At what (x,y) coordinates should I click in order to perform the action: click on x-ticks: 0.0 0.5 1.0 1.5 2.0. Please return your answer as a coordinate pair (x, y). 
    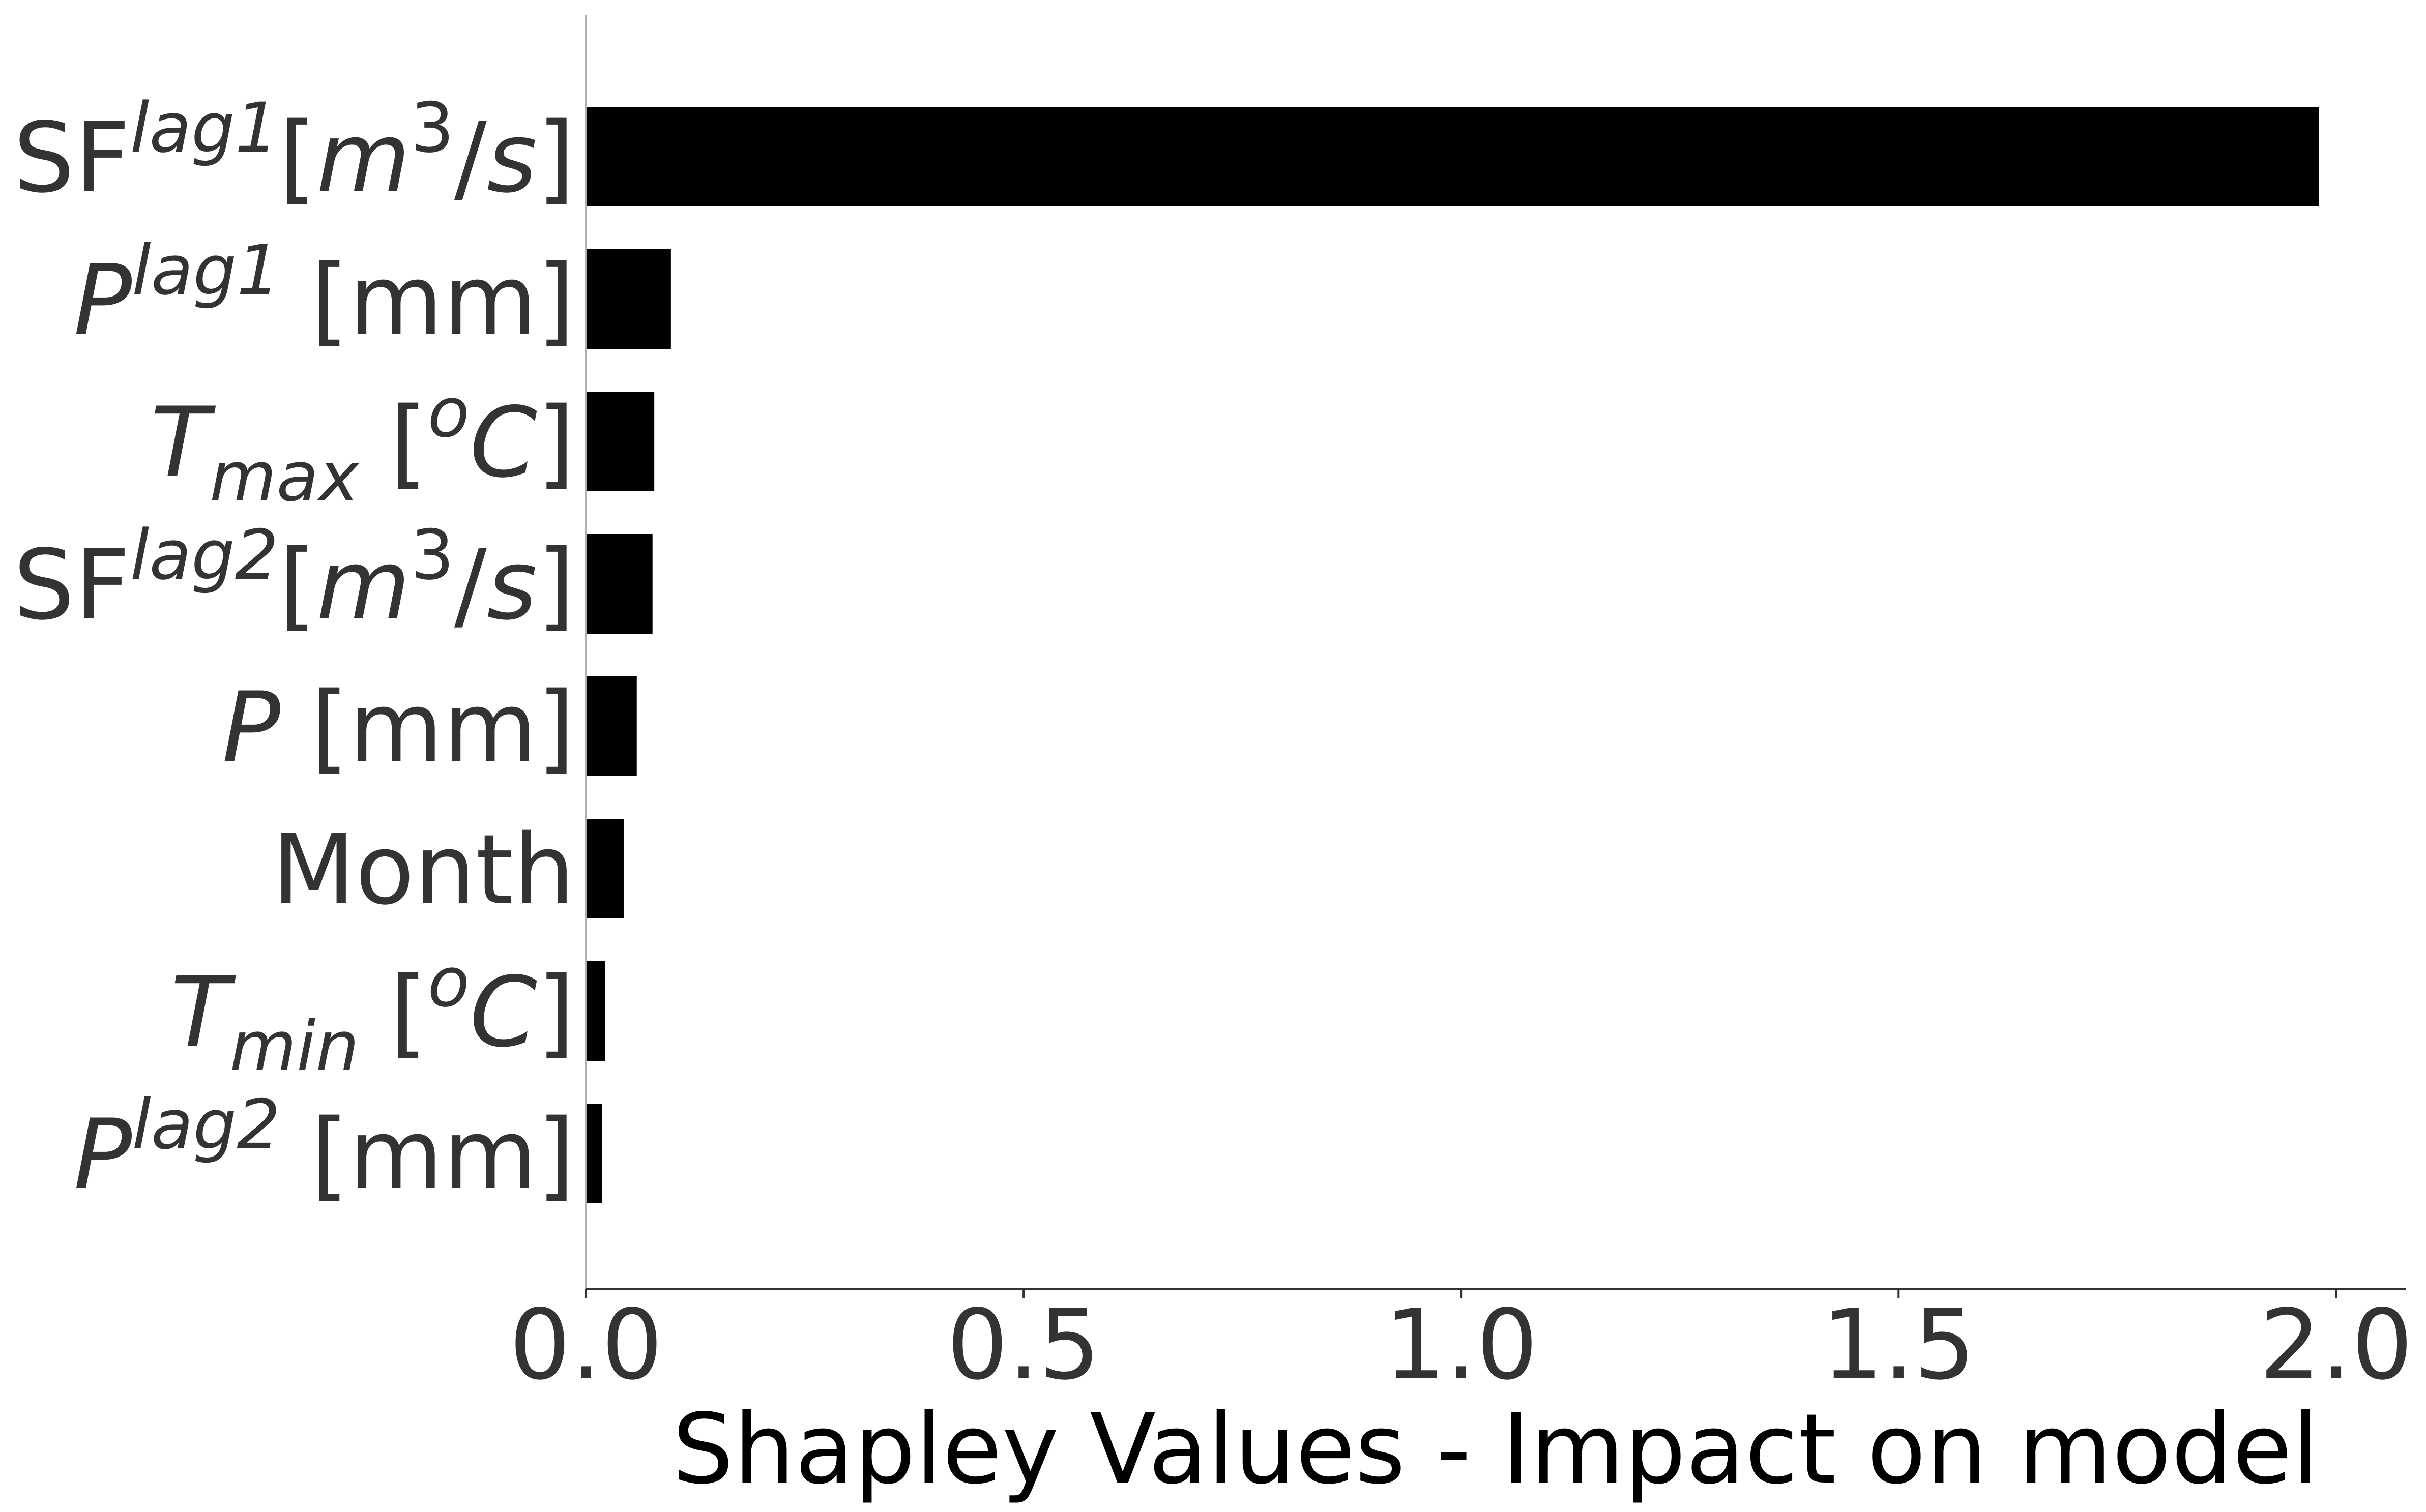
    Looking at the image, I should click on (1461, 1345).